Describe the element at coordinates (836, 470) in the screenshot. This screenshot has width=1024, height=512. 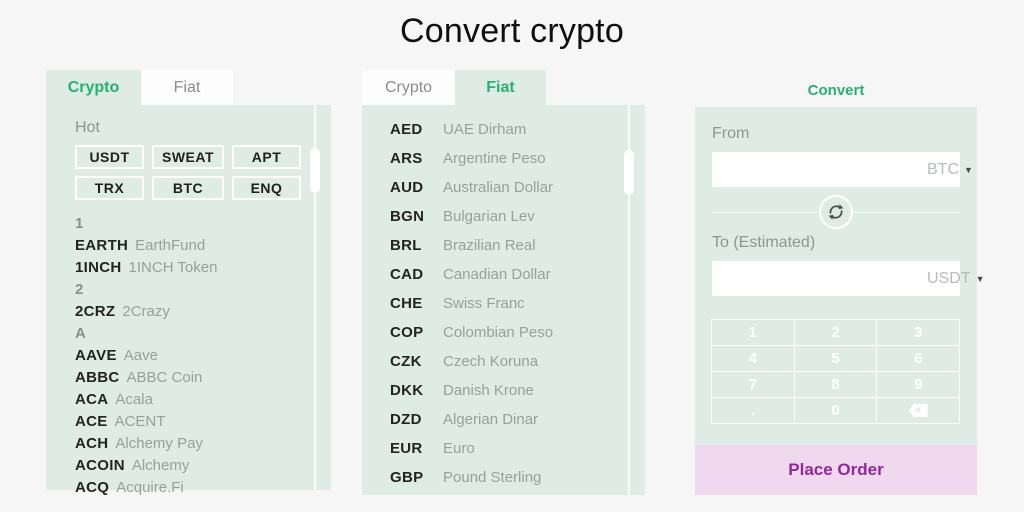
I see `place-order-button: Place Order` at that location.